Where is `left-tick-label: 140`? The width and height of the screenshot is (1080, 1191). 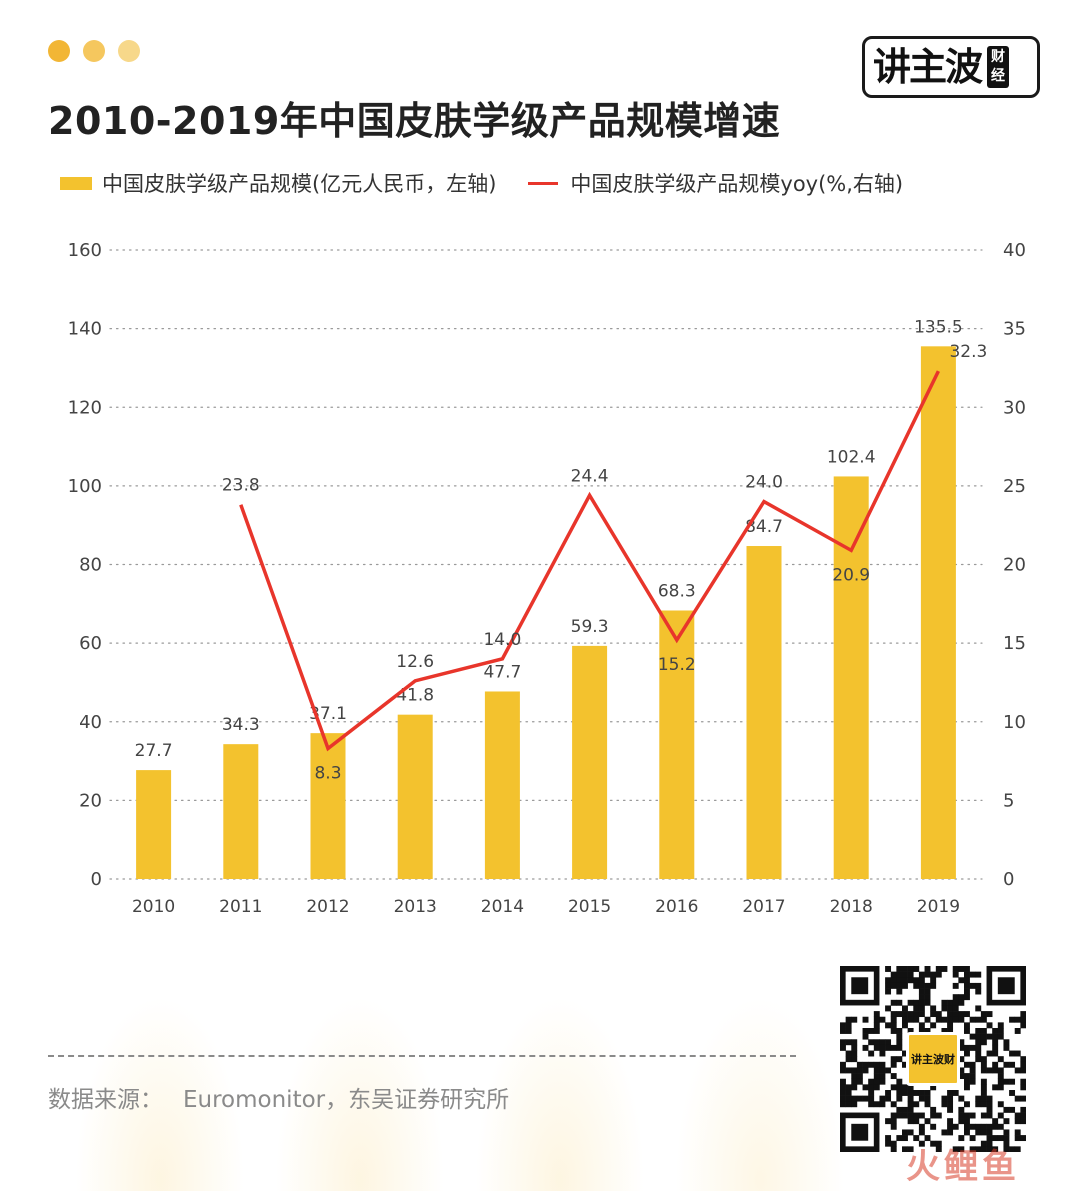
left-tick-label: 140 is located at coordinates (85, 329).